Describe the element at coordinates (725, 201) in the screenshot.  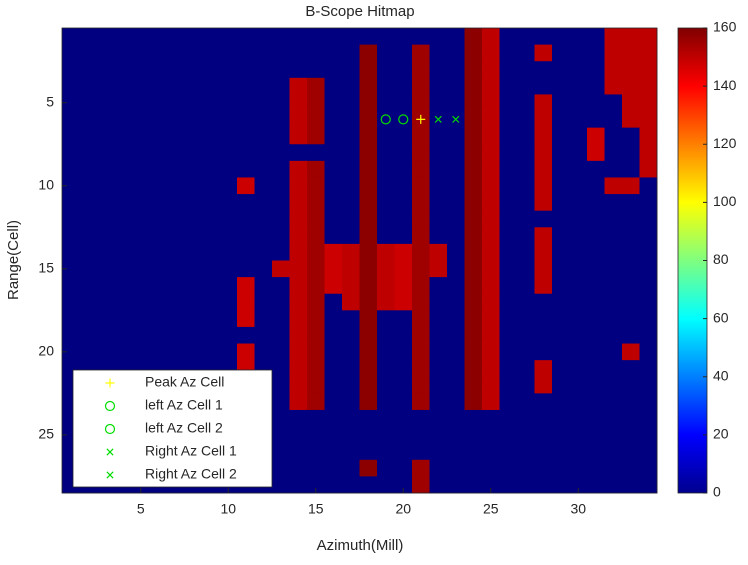
I see `colorbar-tick-label: 100` at that location.